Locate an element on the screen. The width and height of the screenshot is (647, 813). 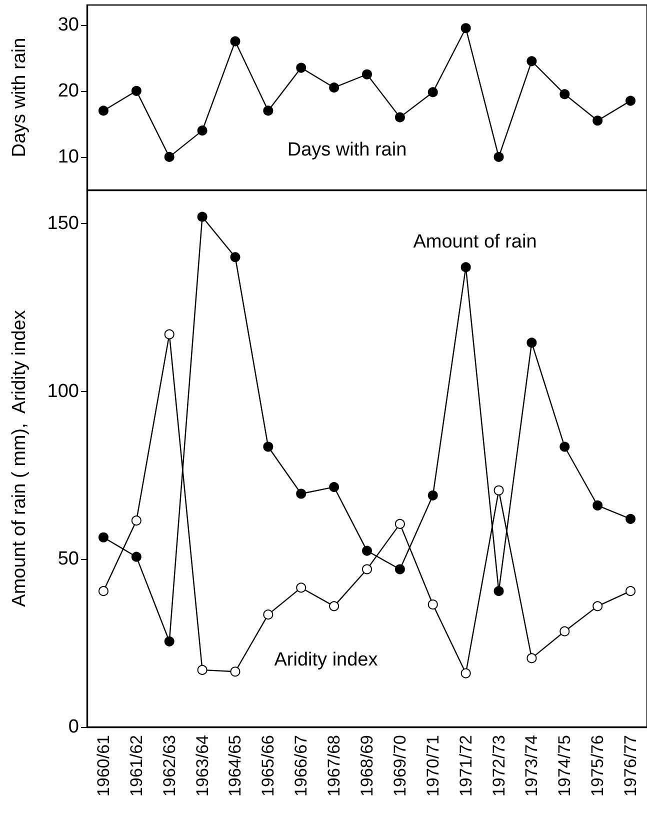
x-tick-label: 1966/67 is located at coordinates (301, 765).